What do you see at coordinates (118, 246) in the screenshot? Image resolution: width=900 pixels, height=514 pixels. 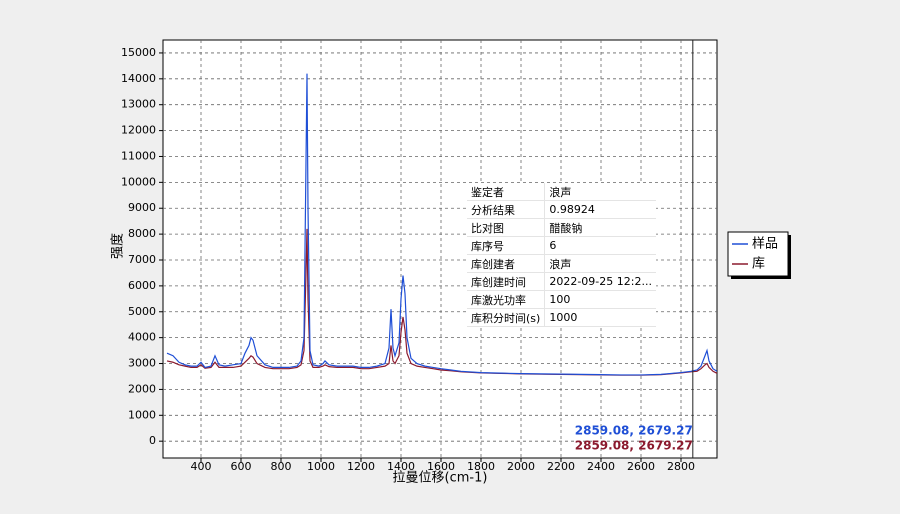 I see `y-axis-label: 强度` at bounding box center [118, 246].